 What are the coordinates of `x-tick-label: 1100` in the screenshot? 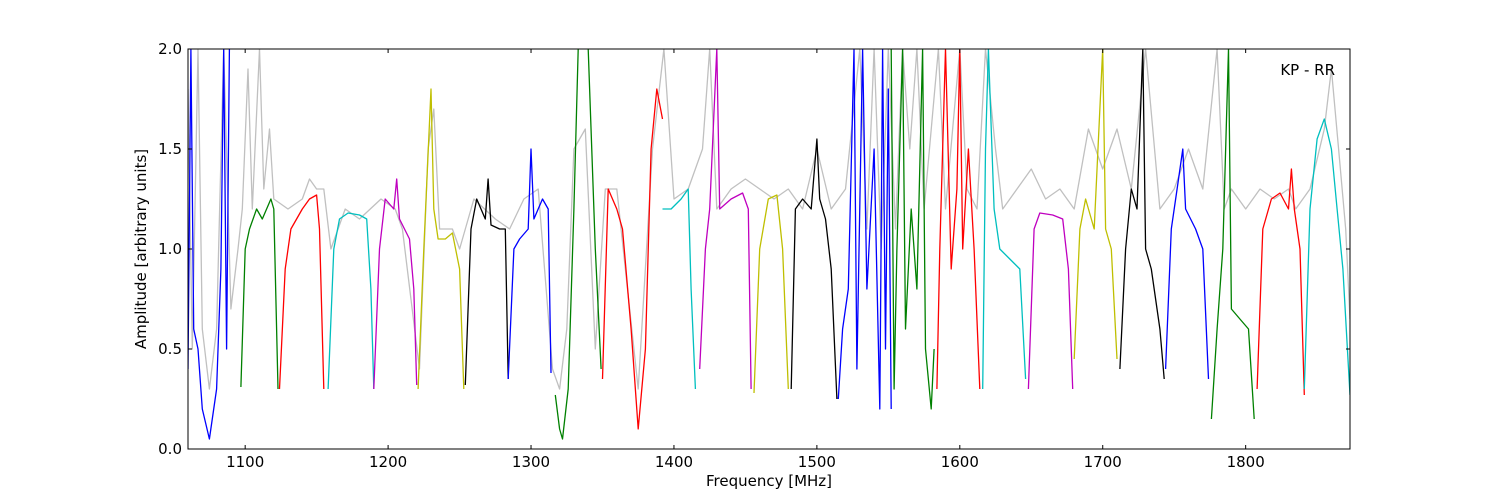 It's located at (245, 462).